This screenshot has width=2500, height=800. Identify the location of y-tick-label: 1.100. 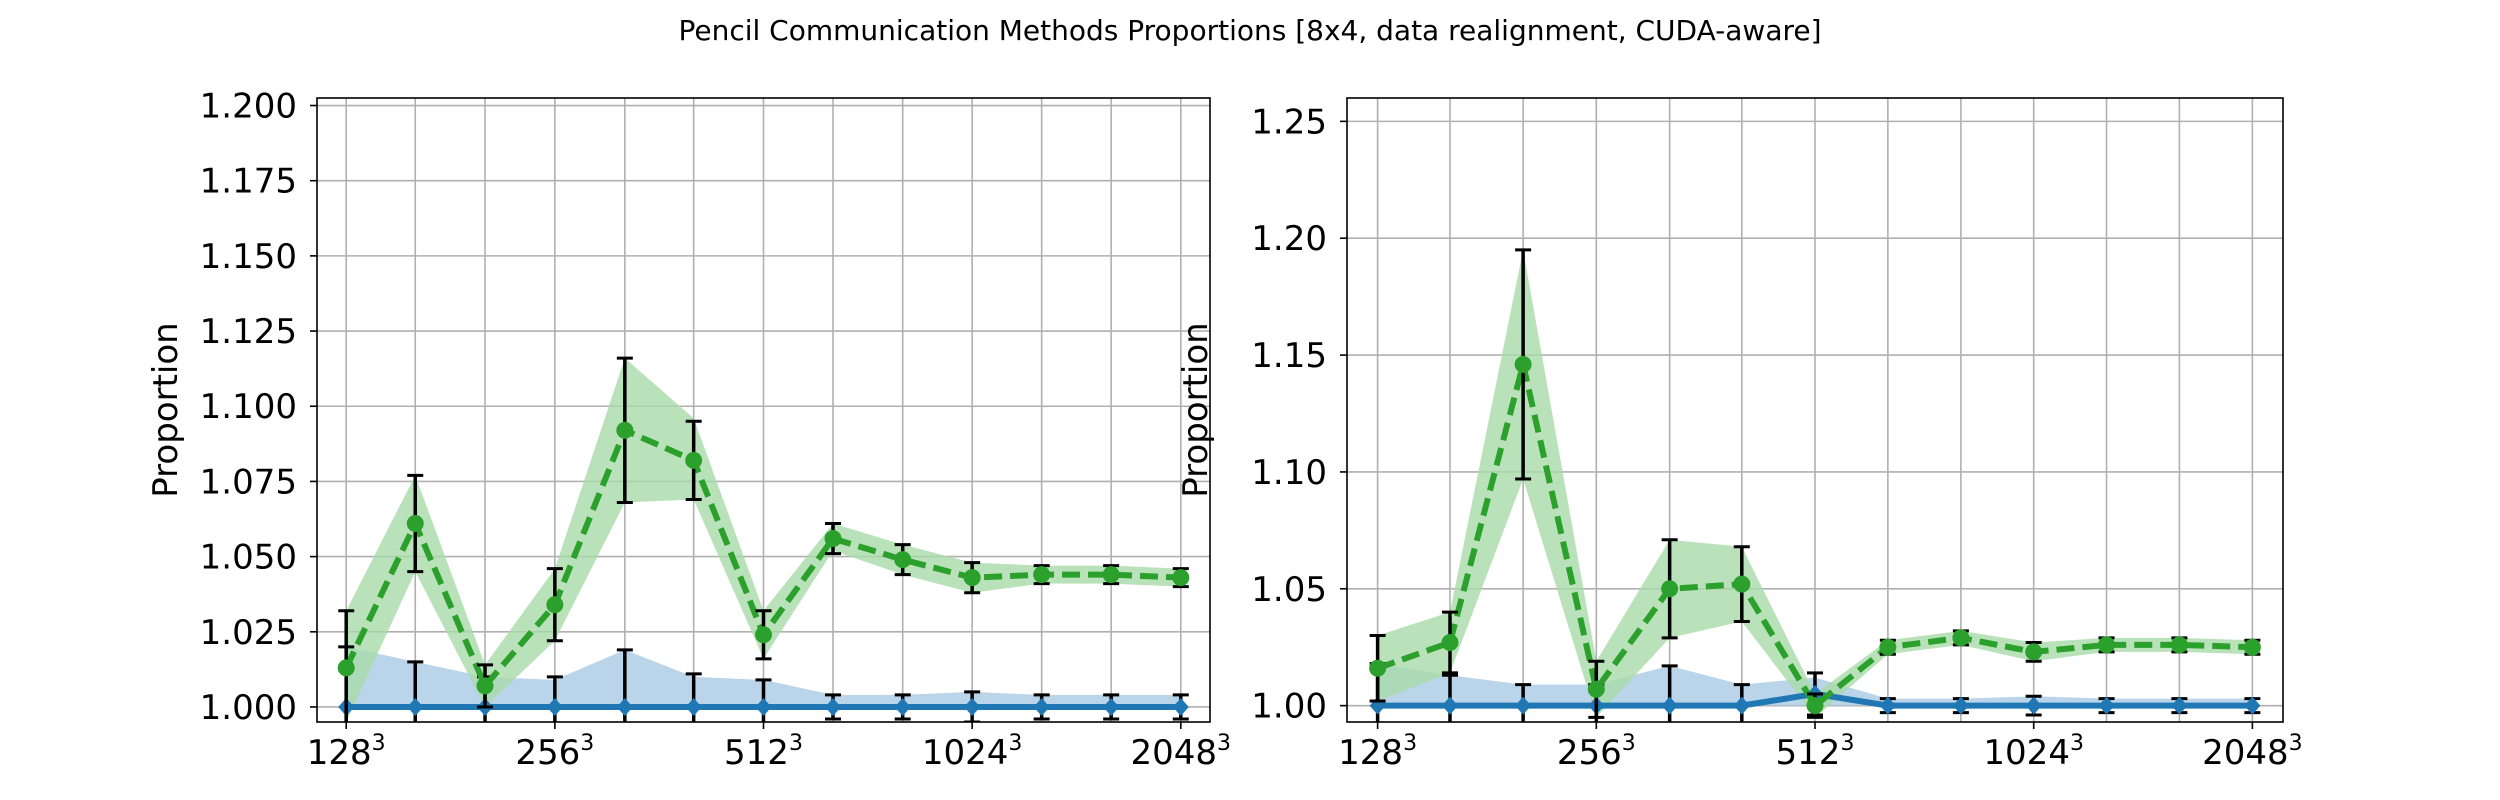
(248, 407).